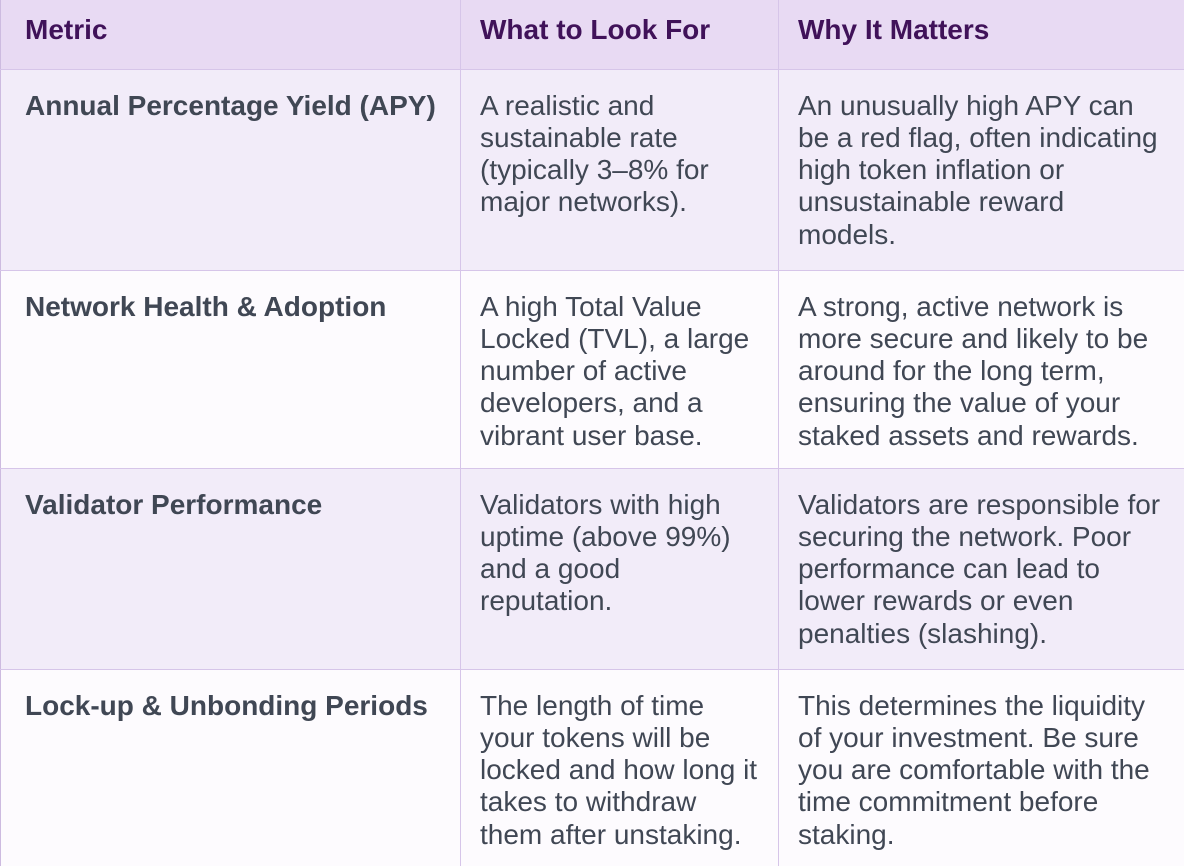 This screenshot has height=866, width=1184. Describe the element at coordinates (230, 568) in the screenshot. I see `cell-metric: Validator Performance` at that location.